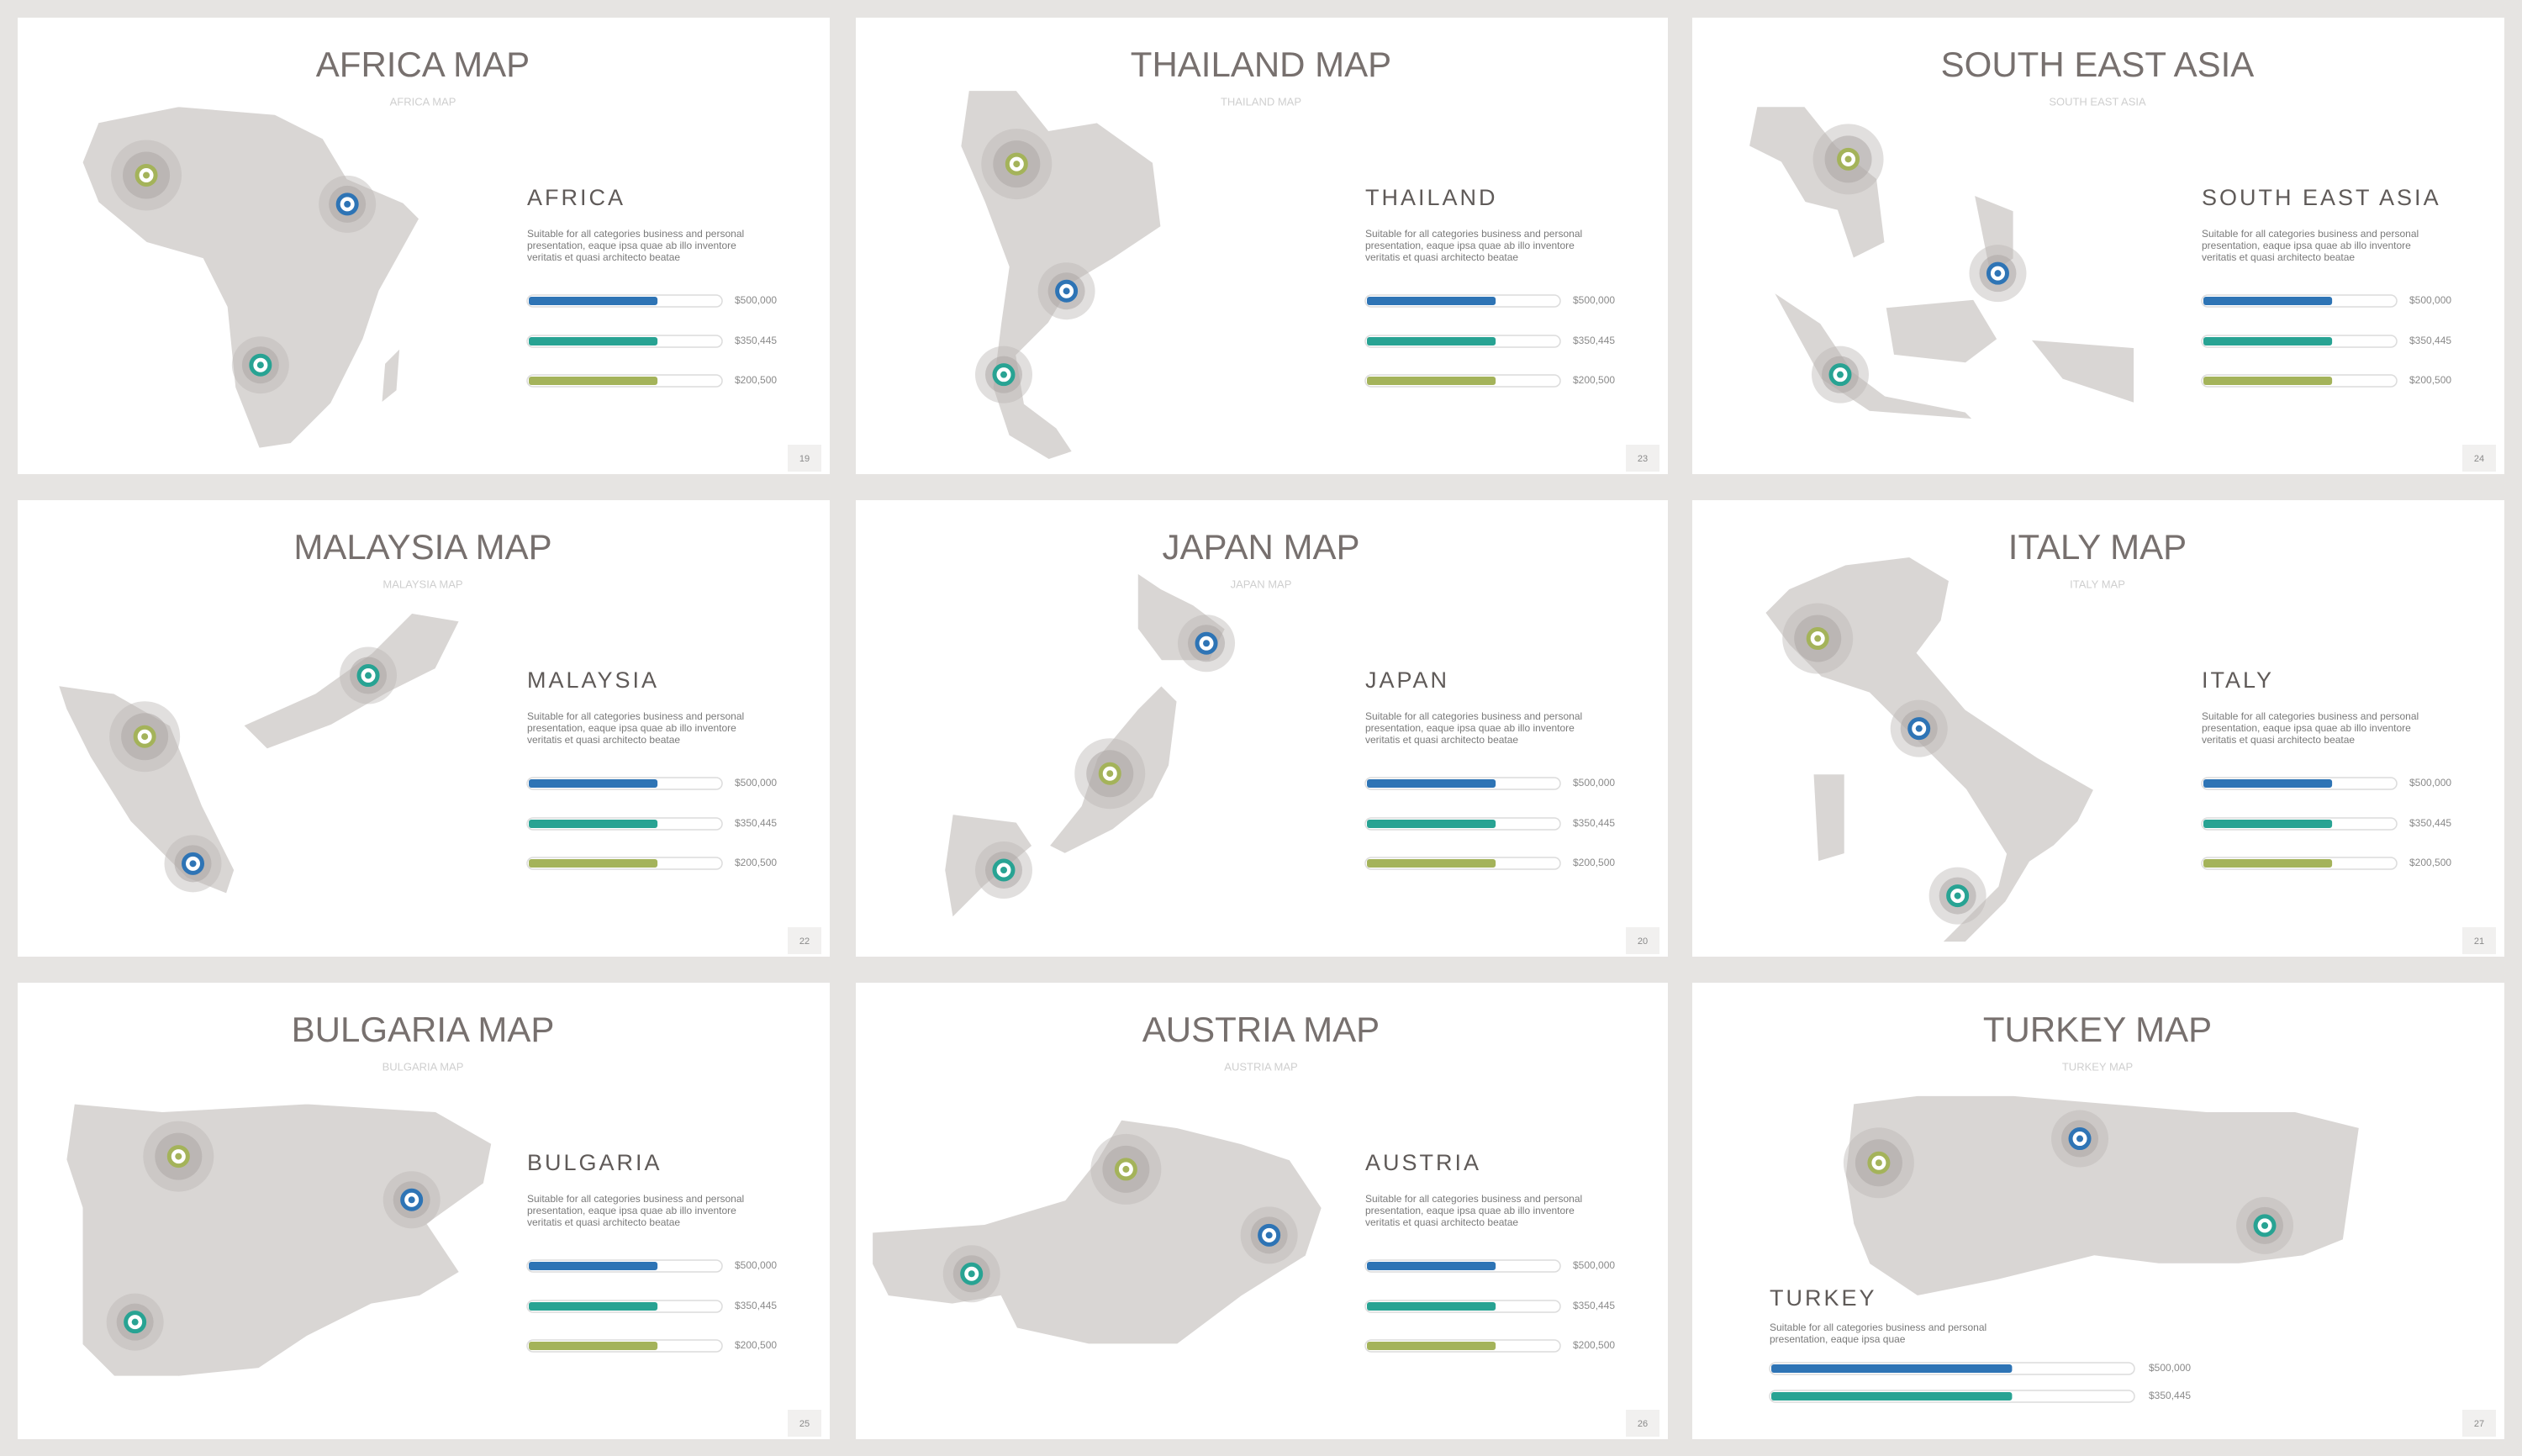 The height and width of the screenshot is (1456, 2522). I want to click on slide-title: BULGARIA MAP, so click(423, 1029).